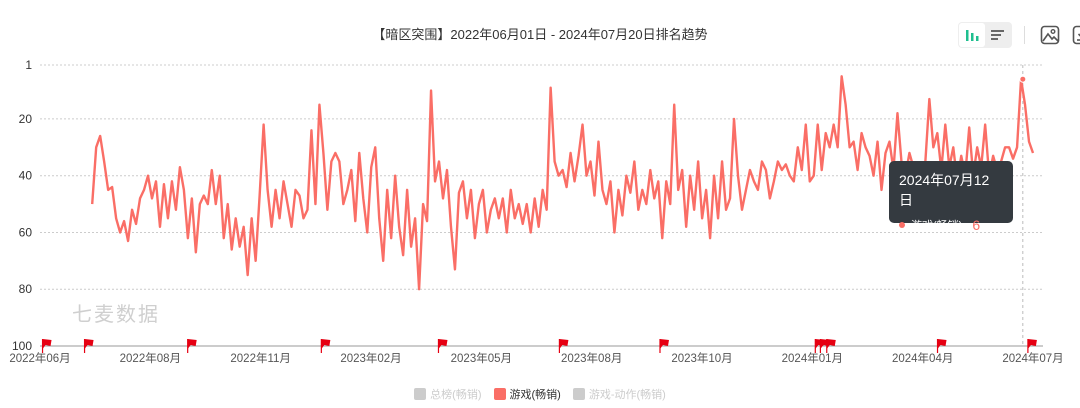  Describe the element at coordinates (1023, 79) in the screenshot. I see `highlight-point` at that location.